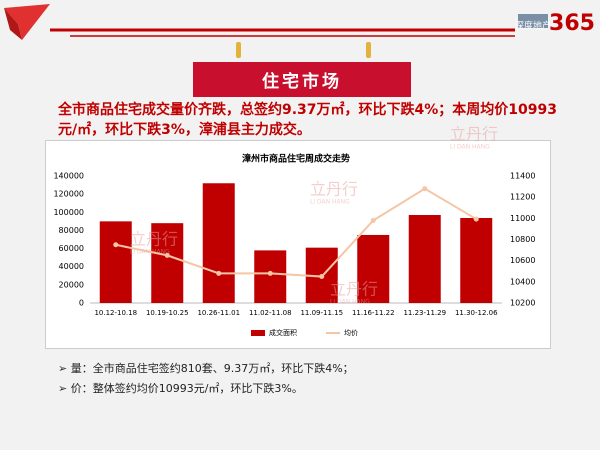 The width and height of the screenshot is (600, 450). I want to click on x-tick-label: 10.19-10.25, so click(167, 313).